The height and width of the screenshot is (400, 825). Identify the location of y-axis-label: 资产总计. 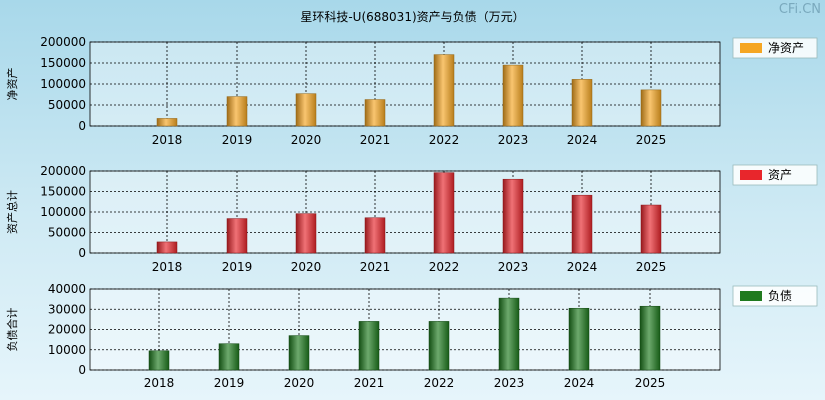
(12, 212).